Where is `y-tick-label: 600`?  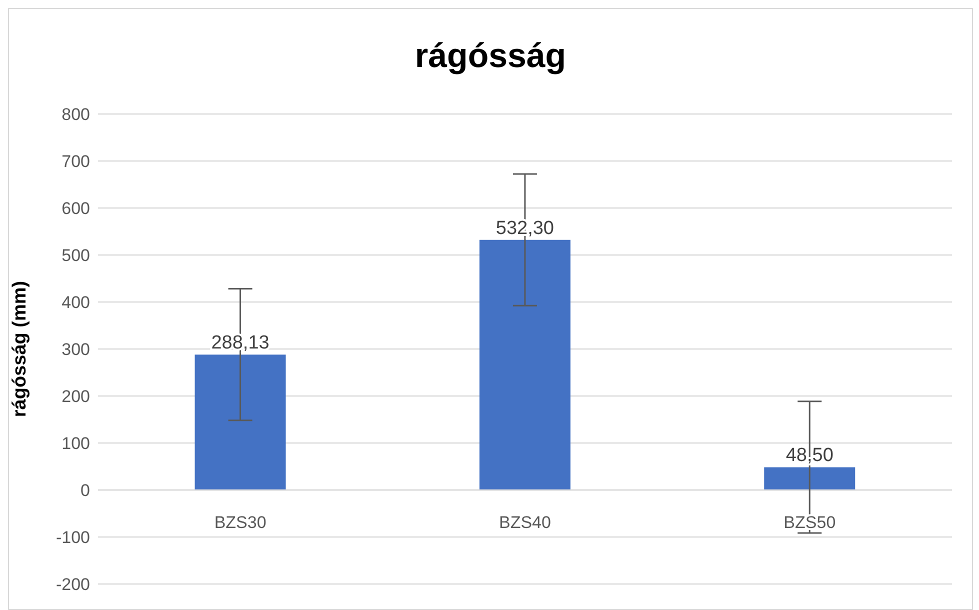
y-tick-label: 600 is located at coordinates (76, 208).